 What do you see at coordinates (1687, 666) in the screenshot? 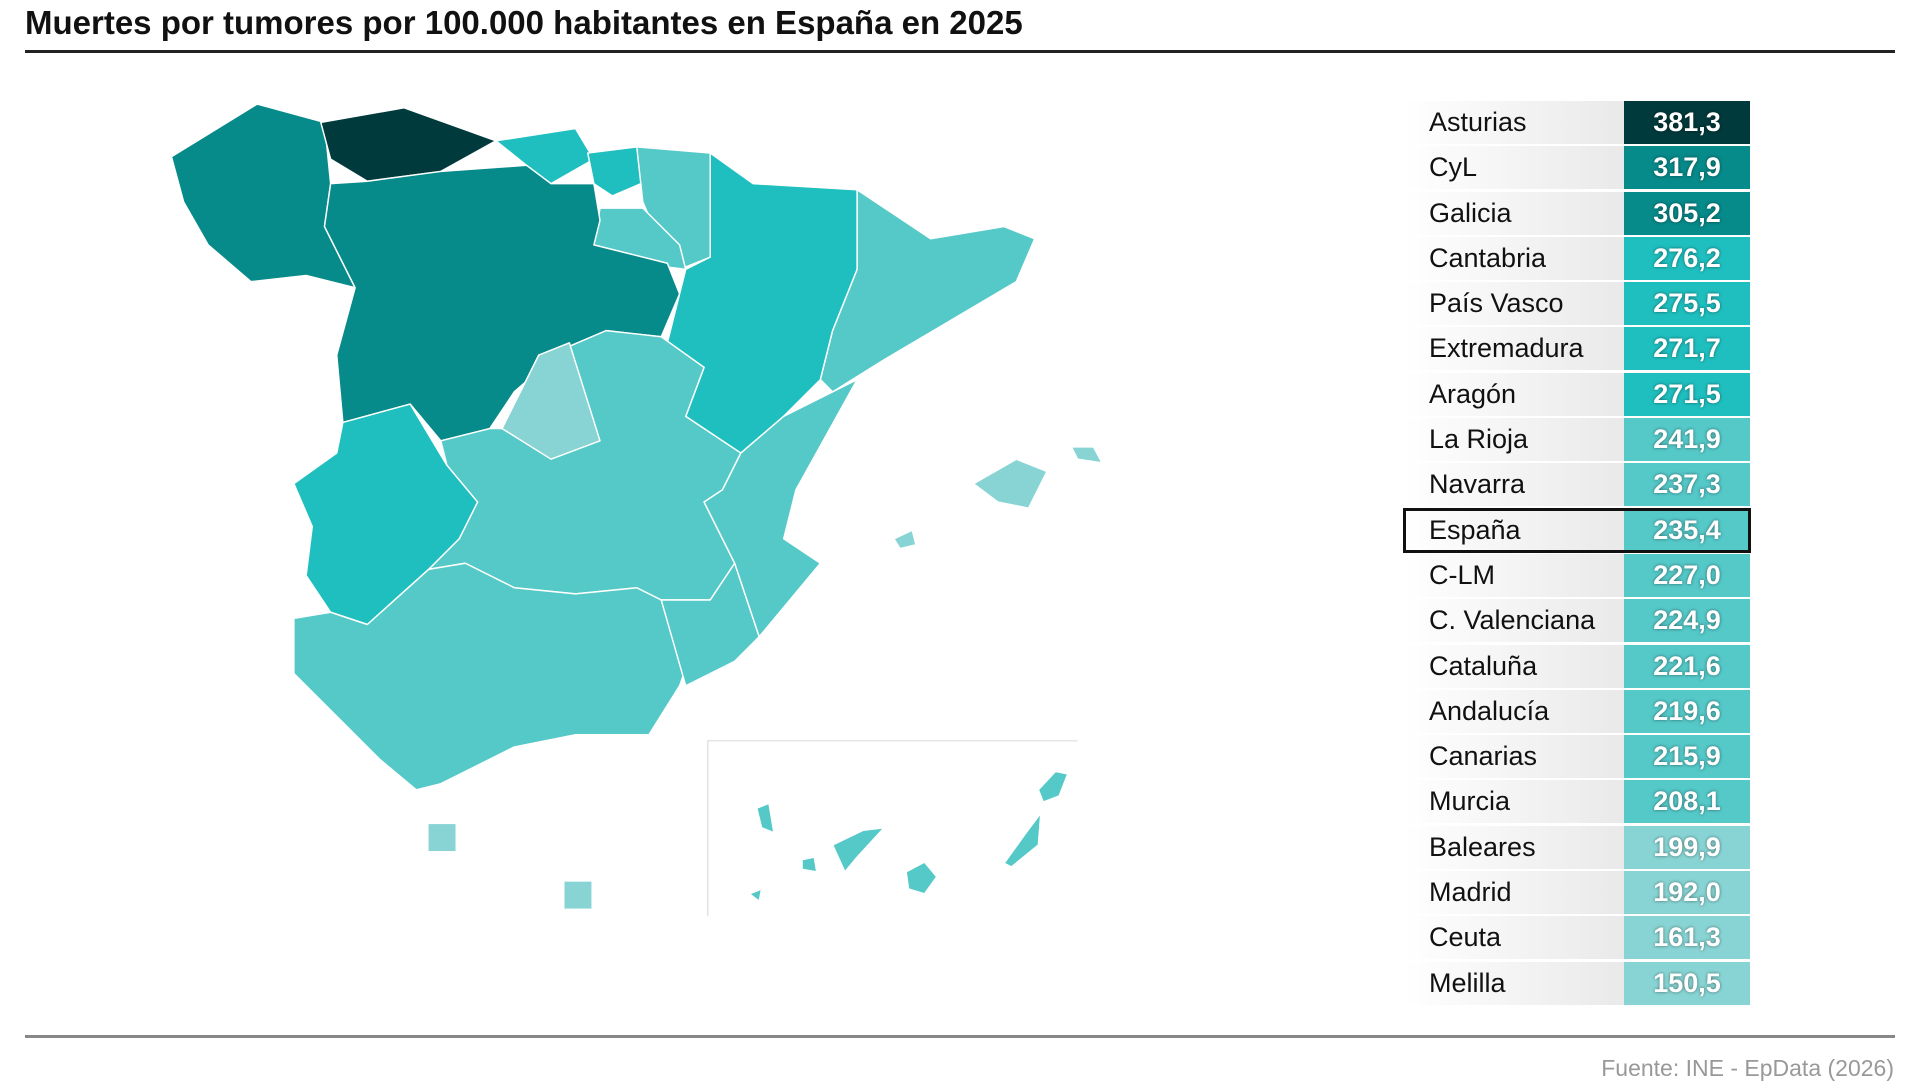
I see `region-value: 221,6` at bounding box center [1687, 666].